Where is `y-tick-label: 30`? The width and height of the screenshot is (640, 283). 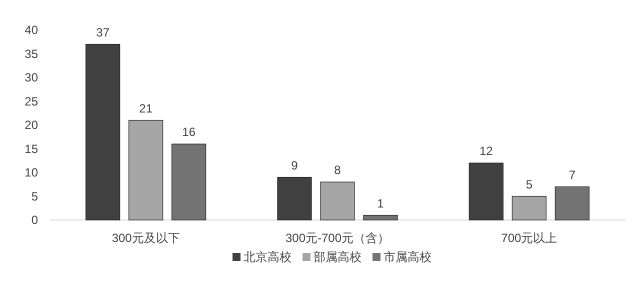 y-tick-label: 30 is located at coordinates (31, 77).